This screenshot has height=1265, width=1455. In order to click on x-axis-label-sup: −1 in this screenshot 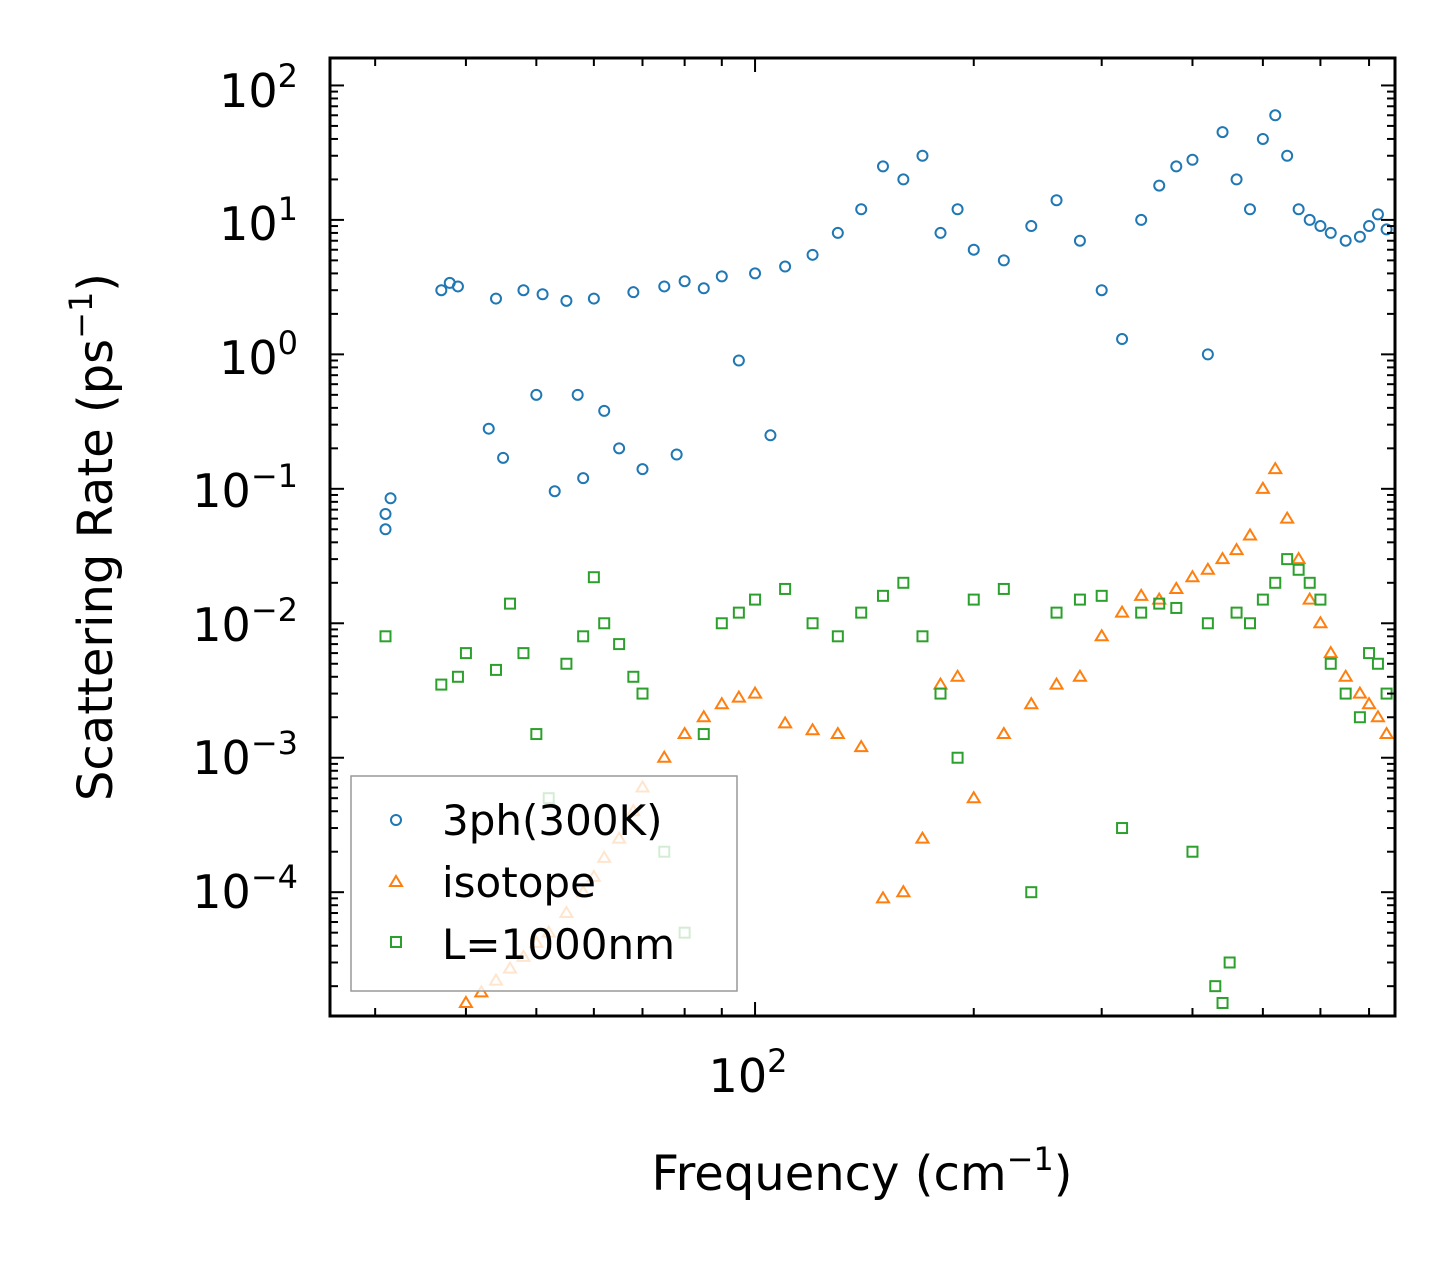, I will do `click(1030, 1159)`.